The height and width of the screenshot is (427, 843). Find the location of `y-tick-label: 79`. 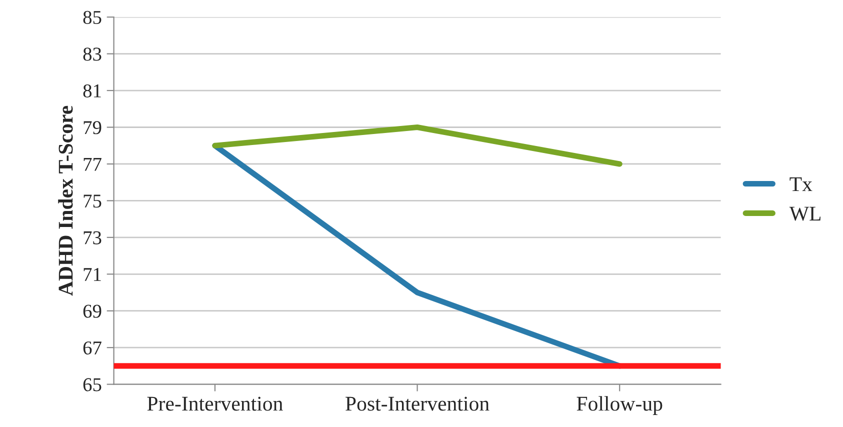

y-tick-label: 79 is located at coordinates (93, 127).